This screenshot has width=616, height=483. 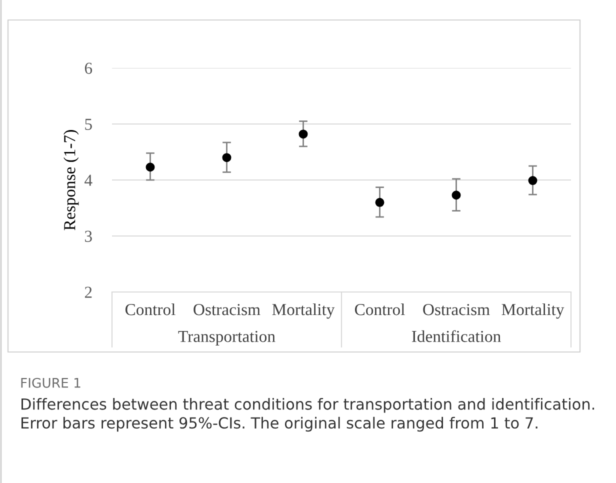 I want to click on y-tick-label: 6, so click(x=88, y=68).